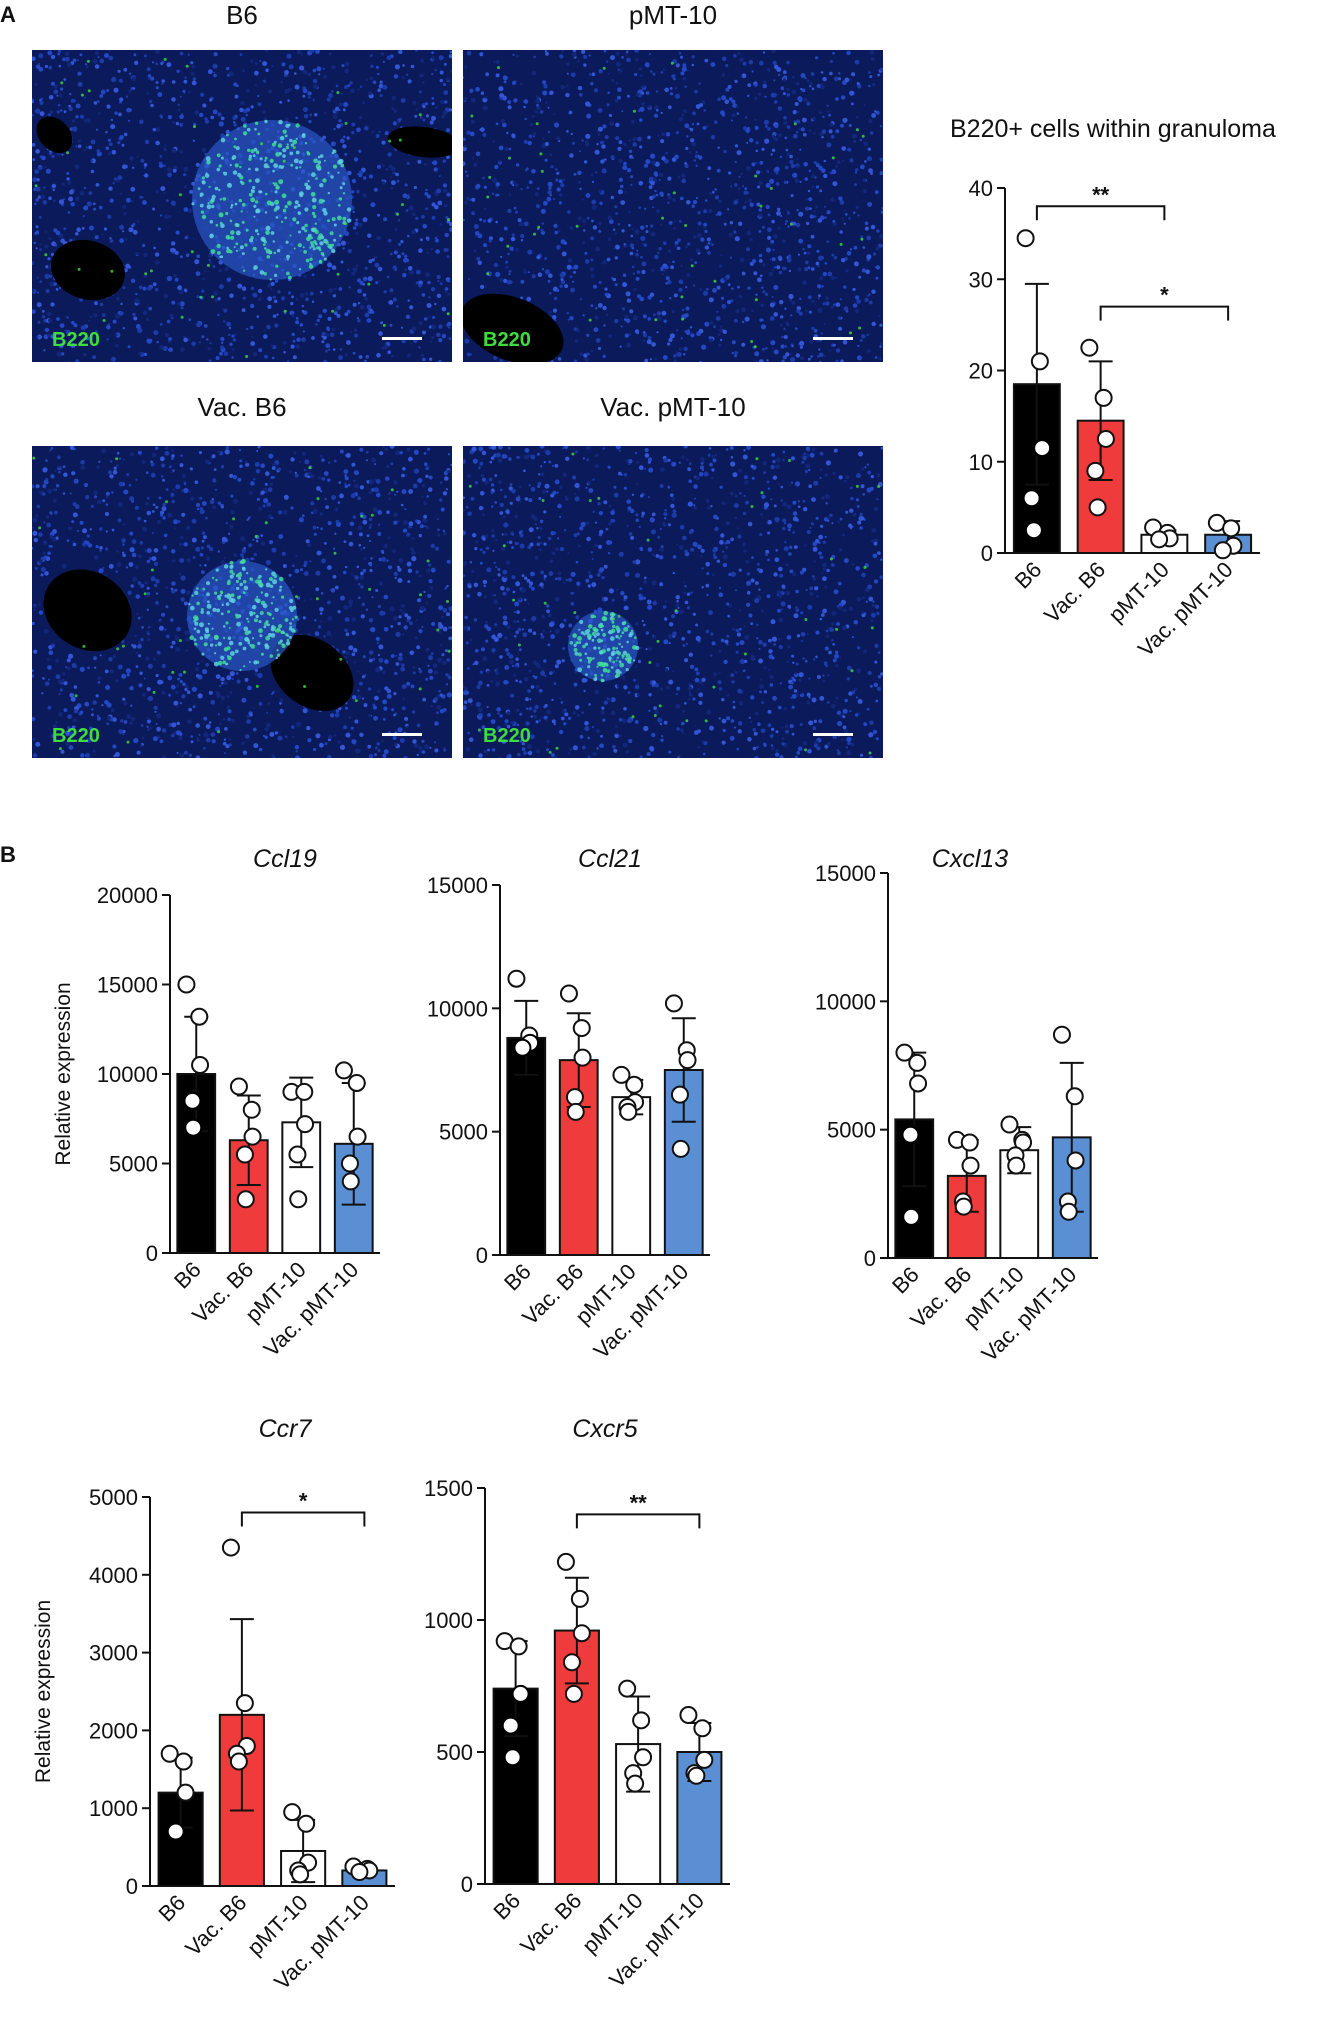 The width and height of the screenshot is (1333, 2024). Describe the element at coordinates (833, 734) in the screenshot. I see `scale-bar` at that location.